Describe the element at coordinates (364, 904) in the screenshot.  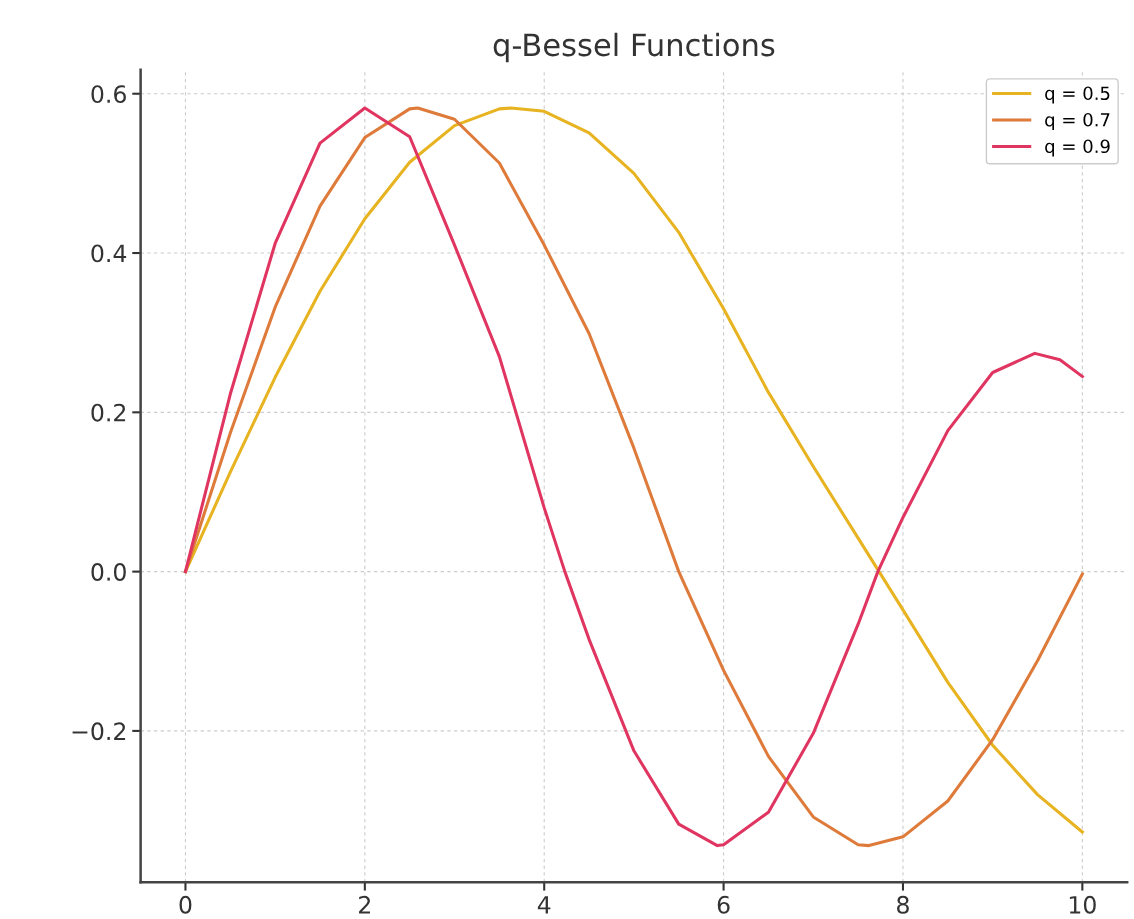
I see `x-tick-label: 2` at that location.